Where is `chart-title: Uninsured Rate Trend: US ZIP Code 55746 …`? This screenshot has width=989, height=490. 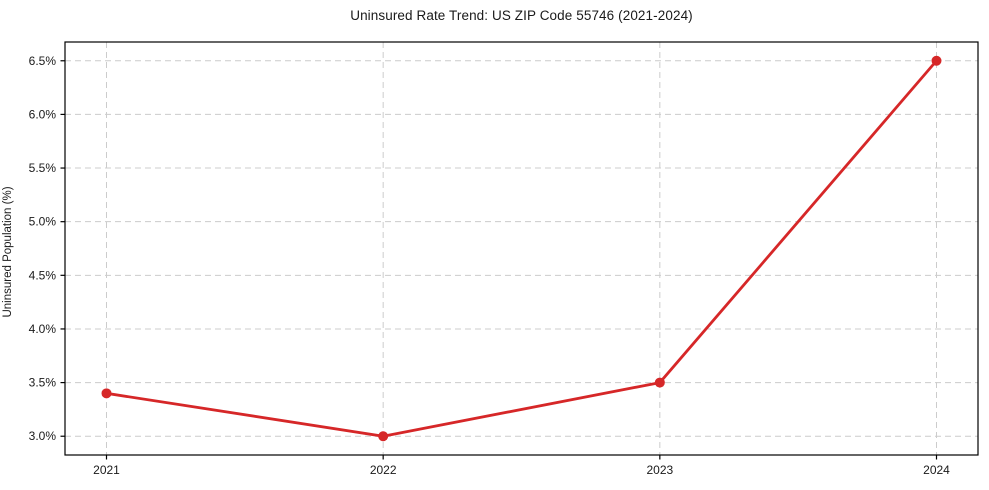
chart-title: Uninsured Rate Trend: US ZIP Code 55746 … is located at coordinates (521, 15).